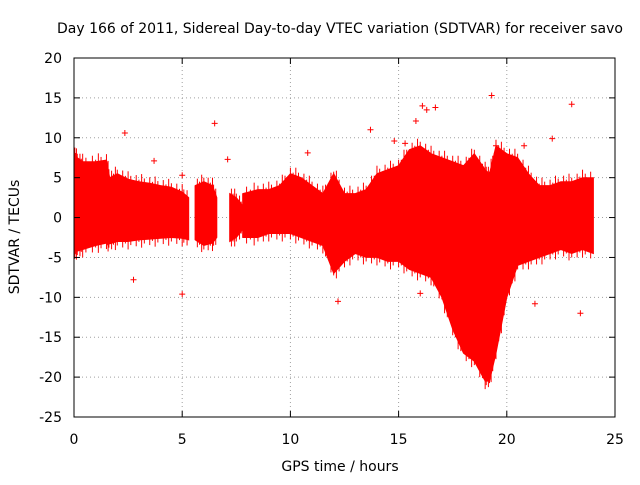 Image resolution: width=640 pixels, height=485 pixels. I want to click on y-tick-labels: -25 -20 -15 -10 -5 0 5 10 15 20, so click(50, 238).